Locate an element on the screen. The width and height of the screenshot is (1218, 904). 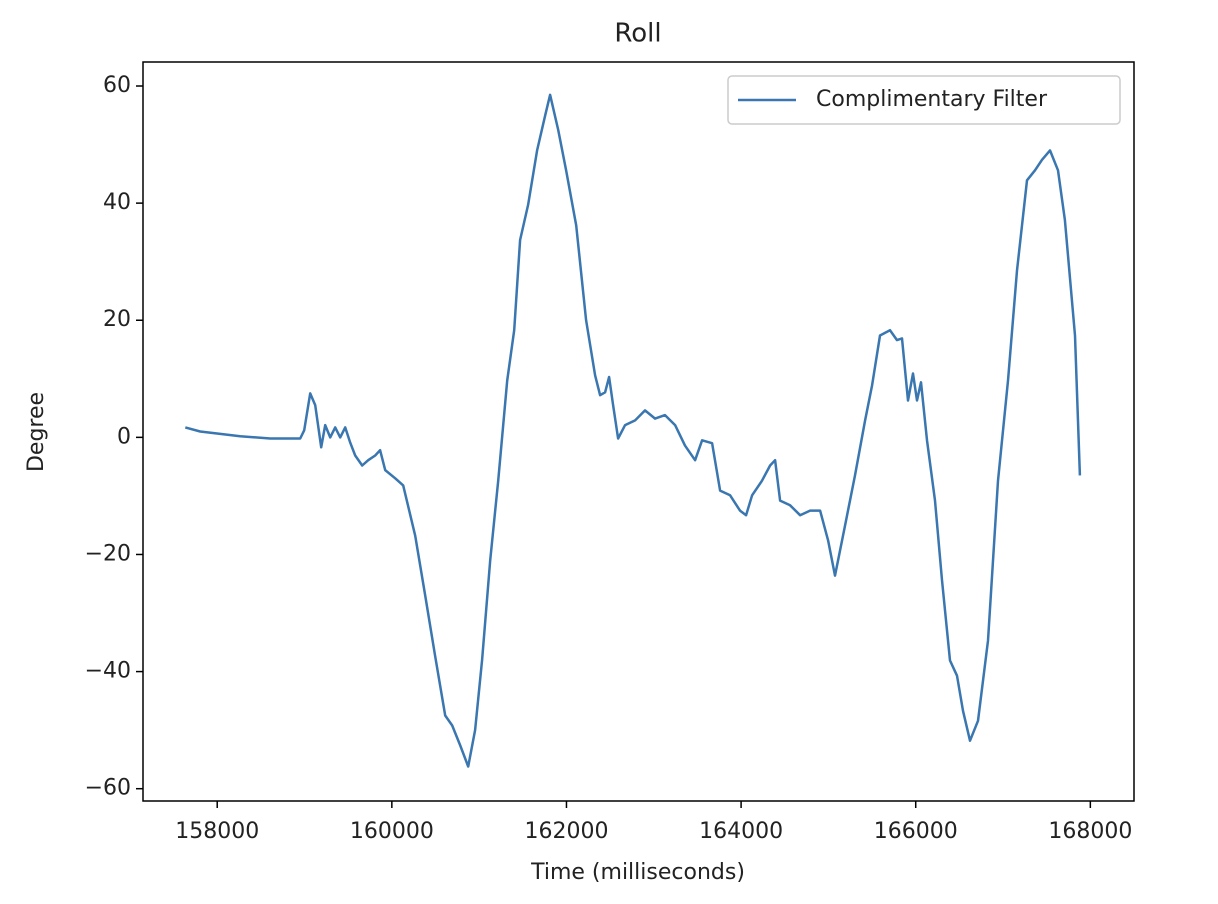
y-tick-label: 60 is located at coordinates (117, 85).